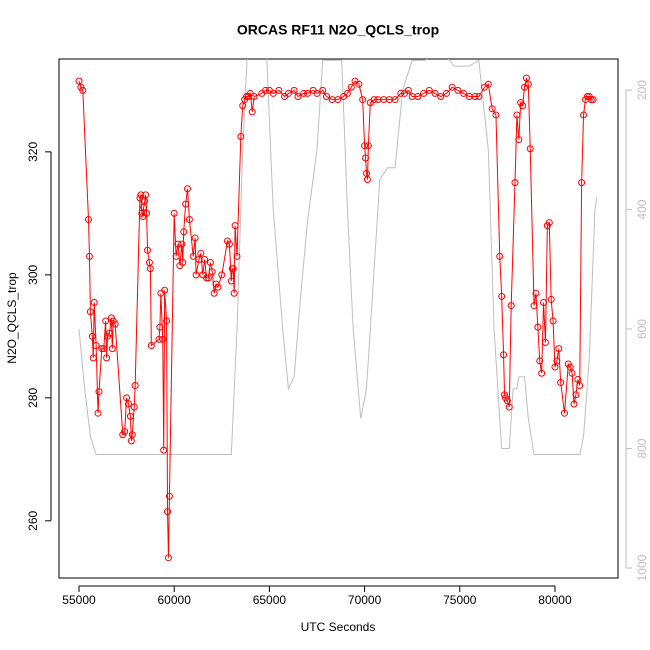  What do you see at coordinates (642, 90) in the screenshot?
I see `y2-tick-label: 200` at bounding box center [642, 90].